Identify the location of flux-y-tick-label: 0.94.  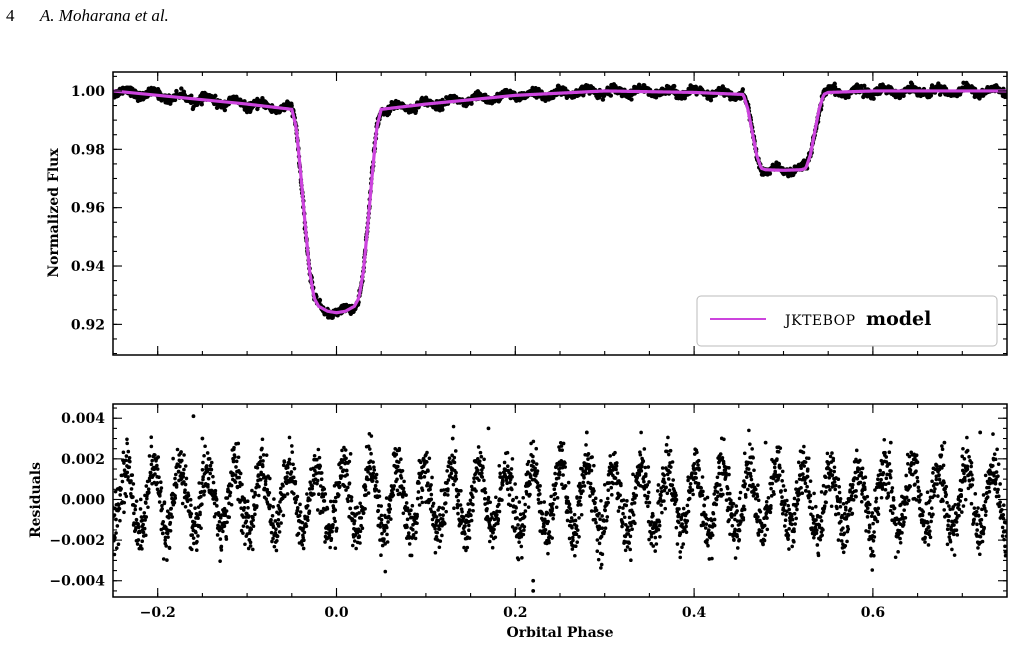
(88, 267).